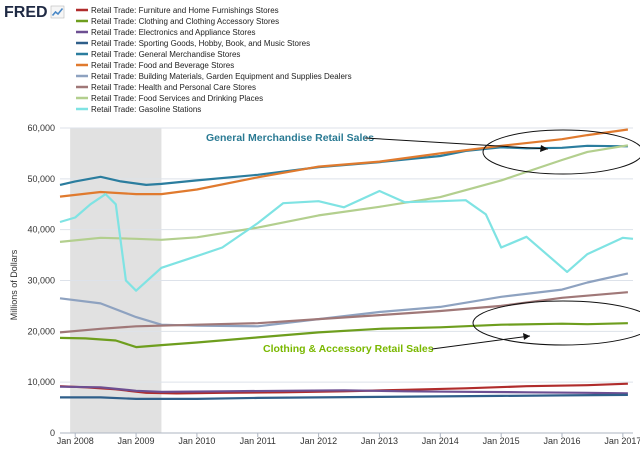 Image resolution: width=640 pixels, height=452 pixels. I want to click on y-tick-label: 60,000, so click(41, 128).